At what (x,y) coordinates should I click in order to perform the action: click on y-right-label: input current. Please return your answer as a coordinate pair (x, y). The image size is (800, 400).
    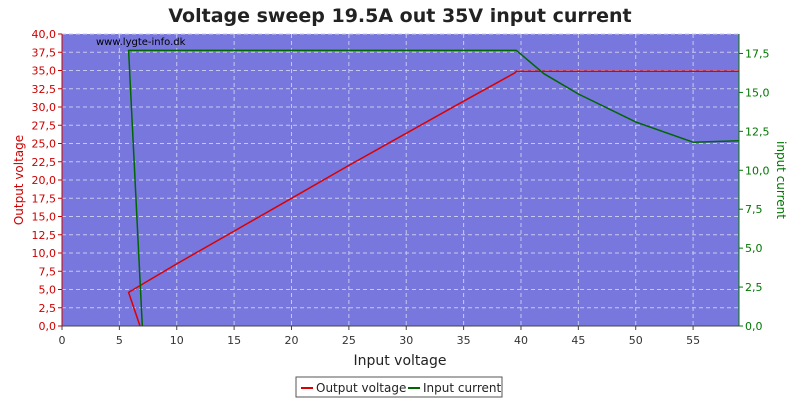
    Looking at the image, I should click on (781, 180).